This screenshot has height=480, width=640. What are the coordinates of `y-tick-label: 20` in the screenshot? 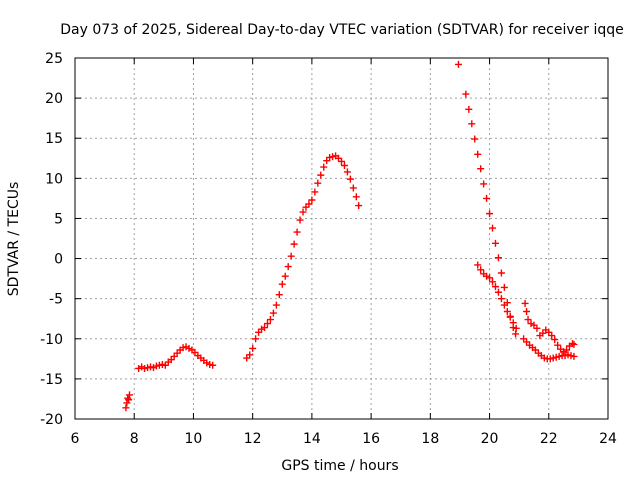 It's located at (54, 99).